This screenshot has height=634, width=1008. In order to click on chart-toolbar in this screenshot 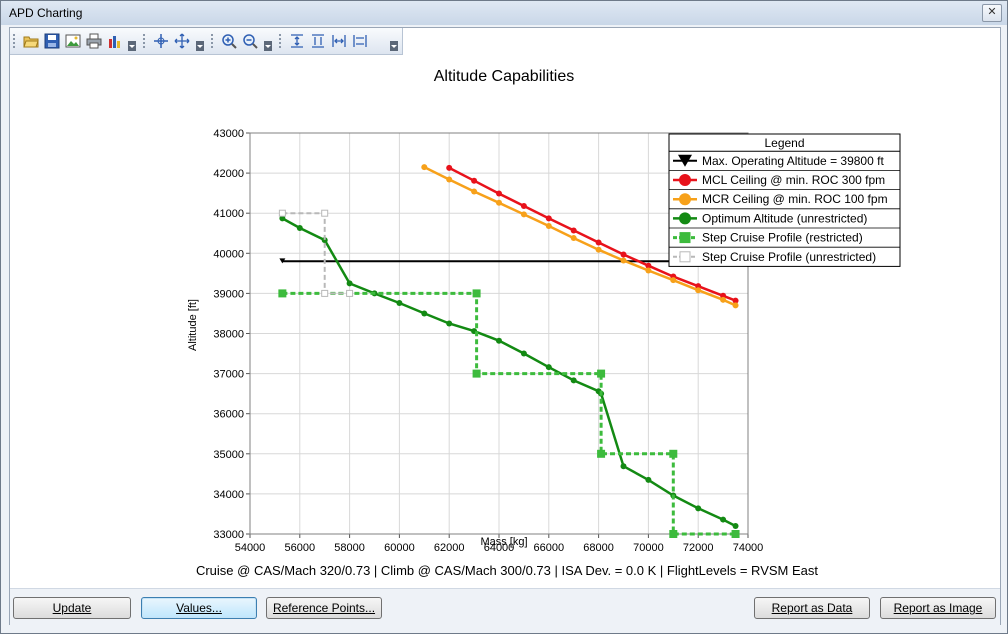, I will do `click(206, 41)`.